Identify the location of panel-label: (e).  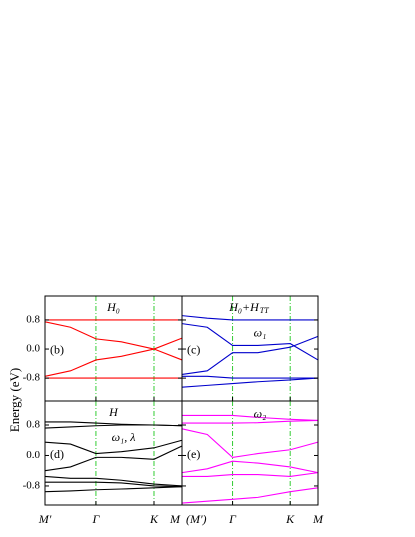
(193, 454).